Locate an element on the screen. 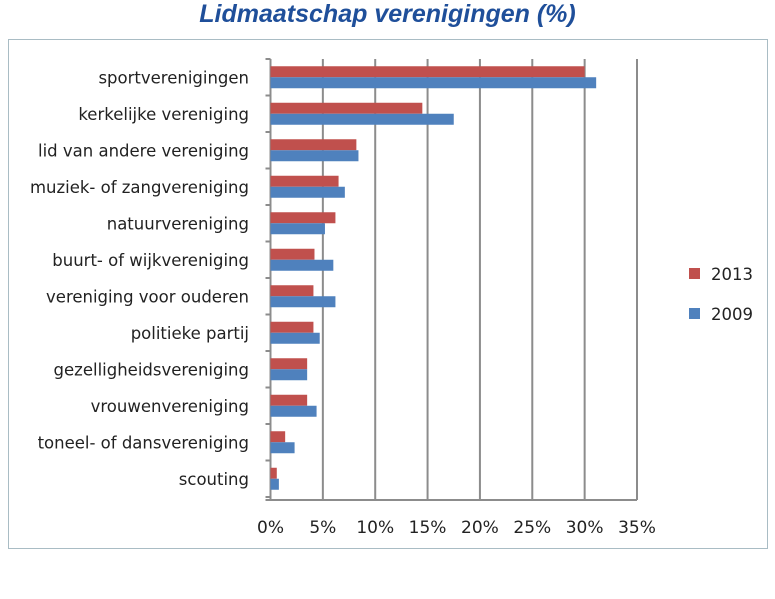 This screenshot has width=775, height=599. category-label: buurt- of wijkvereniging is located at coordinates (150, 260).